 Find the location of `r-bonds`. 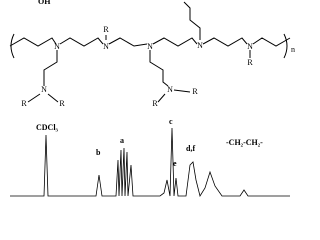

r-bonds is located at coordinates (178, 46).